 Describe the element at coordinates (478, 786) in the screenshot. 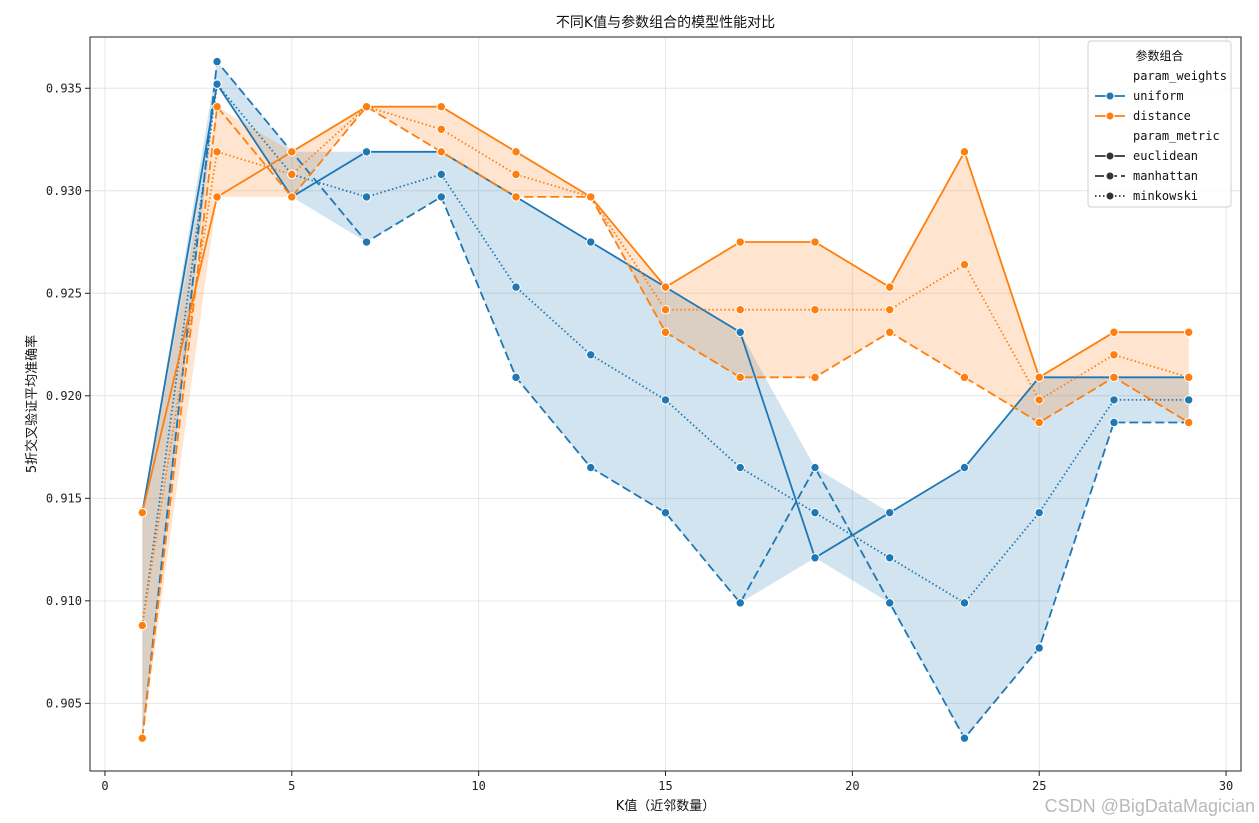

I see `x-tick-label: 10` at that location.